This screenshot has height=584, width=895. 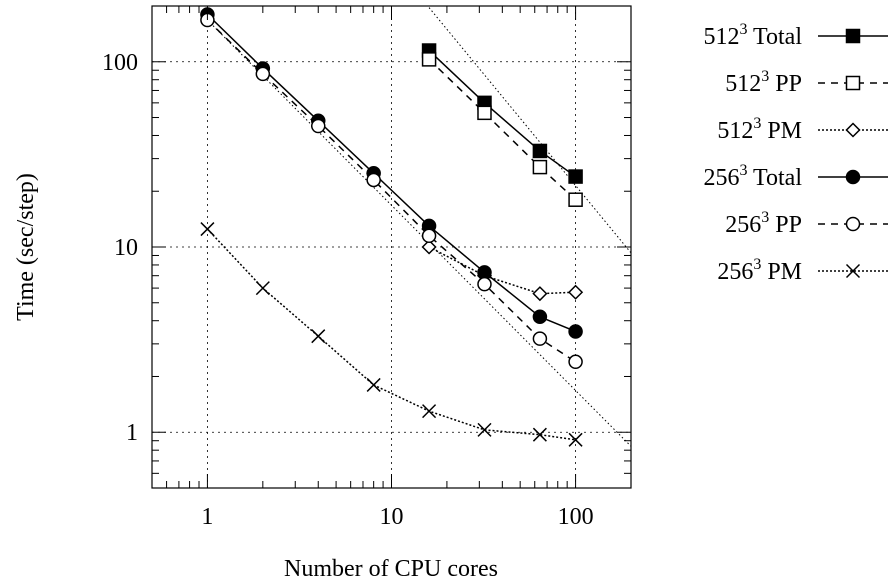 What do you see at coordinates (502, 270) in the screenshot?
I see `series-512-pm` at bounding box center [502, 270].